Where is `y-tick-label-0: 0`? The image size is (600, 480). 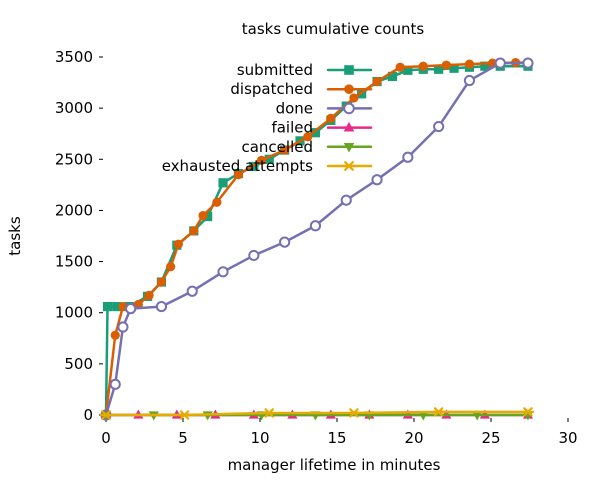 y-tick-label-0: 0 is located at coordinates (88, 415).